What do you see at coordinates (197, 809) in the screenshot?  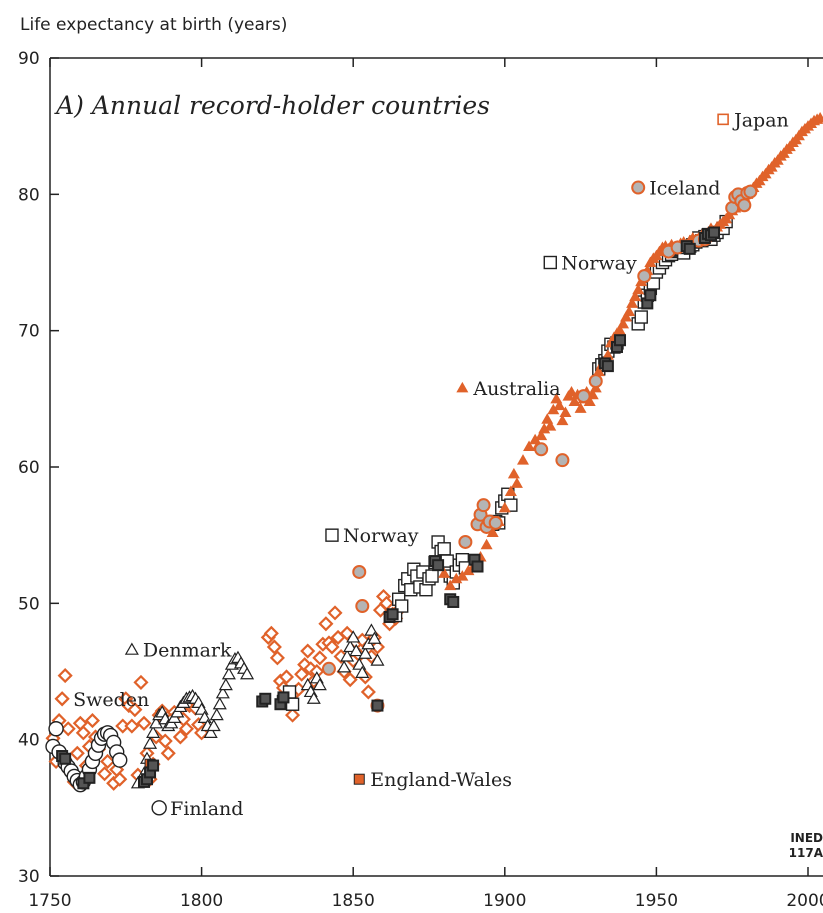 I see `annotation-finland: Finland` at bounding box center [197, 809].